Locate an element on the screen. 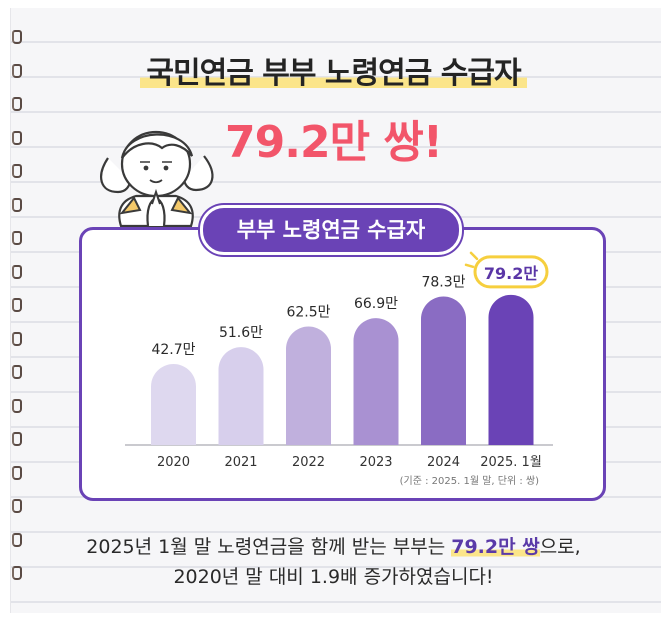 Image resolution: width=667 pixels, height=621 pixels. headline-text: 국민연금 부부 노령연금 수급자 is located at coordinates (333, 73).